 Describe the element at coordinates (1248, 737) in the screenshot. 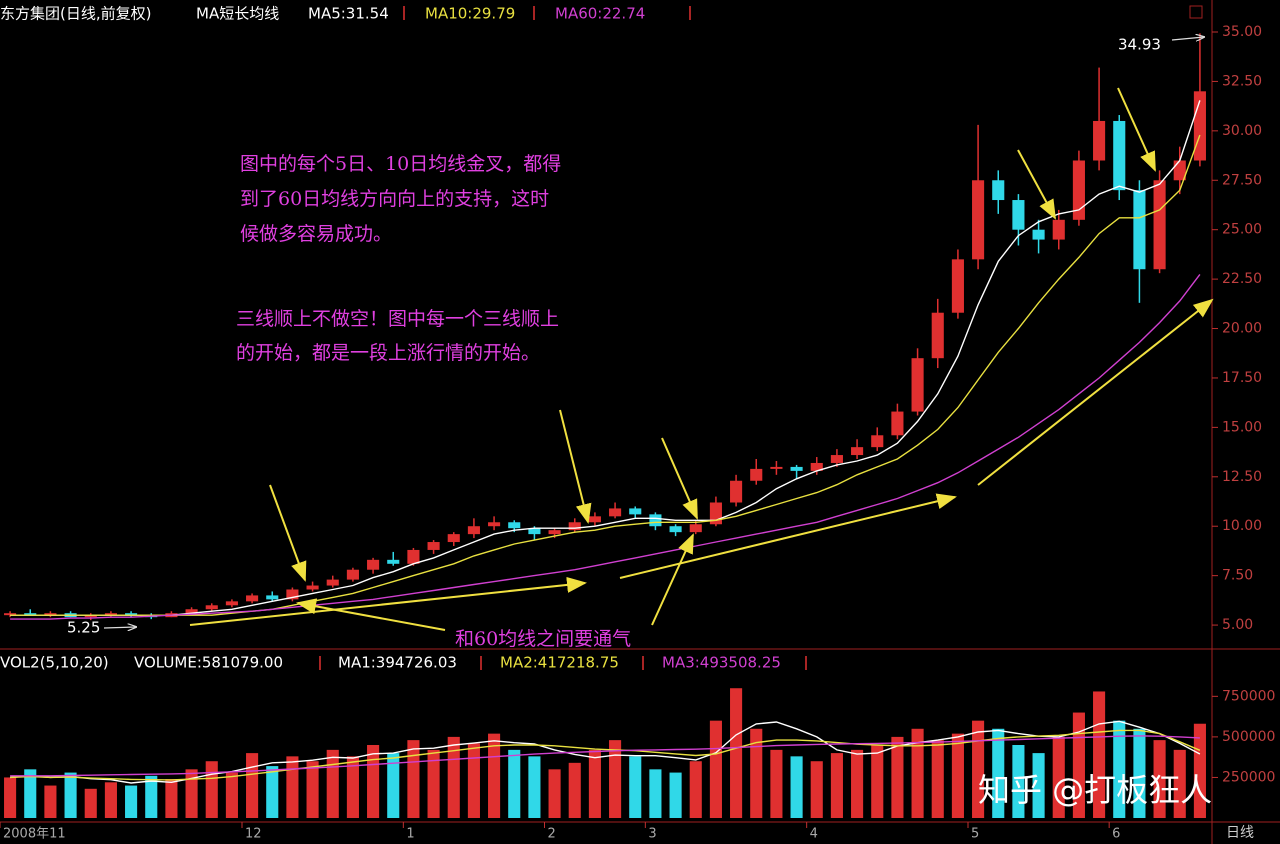

I see `y-tick-label: 500000` at that location.